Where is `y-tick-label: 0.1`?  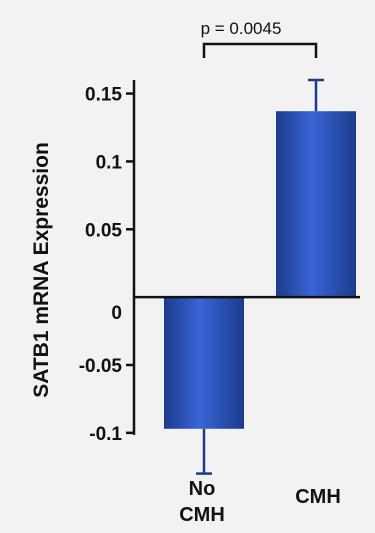 y-tick-label: 0.1 is located at coordinates (109, 162).